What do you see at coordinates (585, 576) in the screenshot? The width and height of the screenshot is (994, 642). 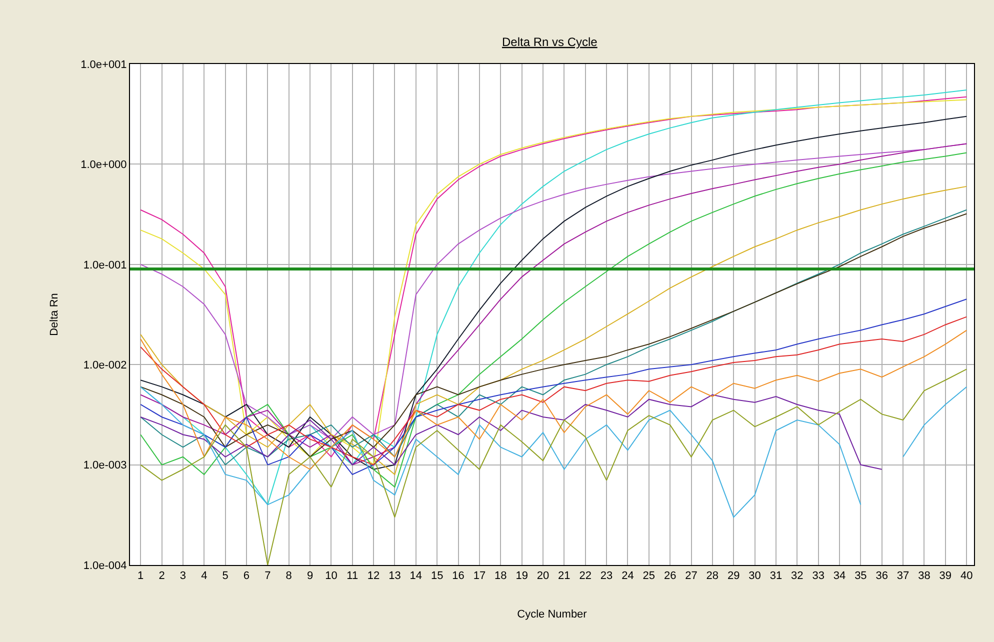 I see `x-tick-label: 22` at bounding box center [585, 576].